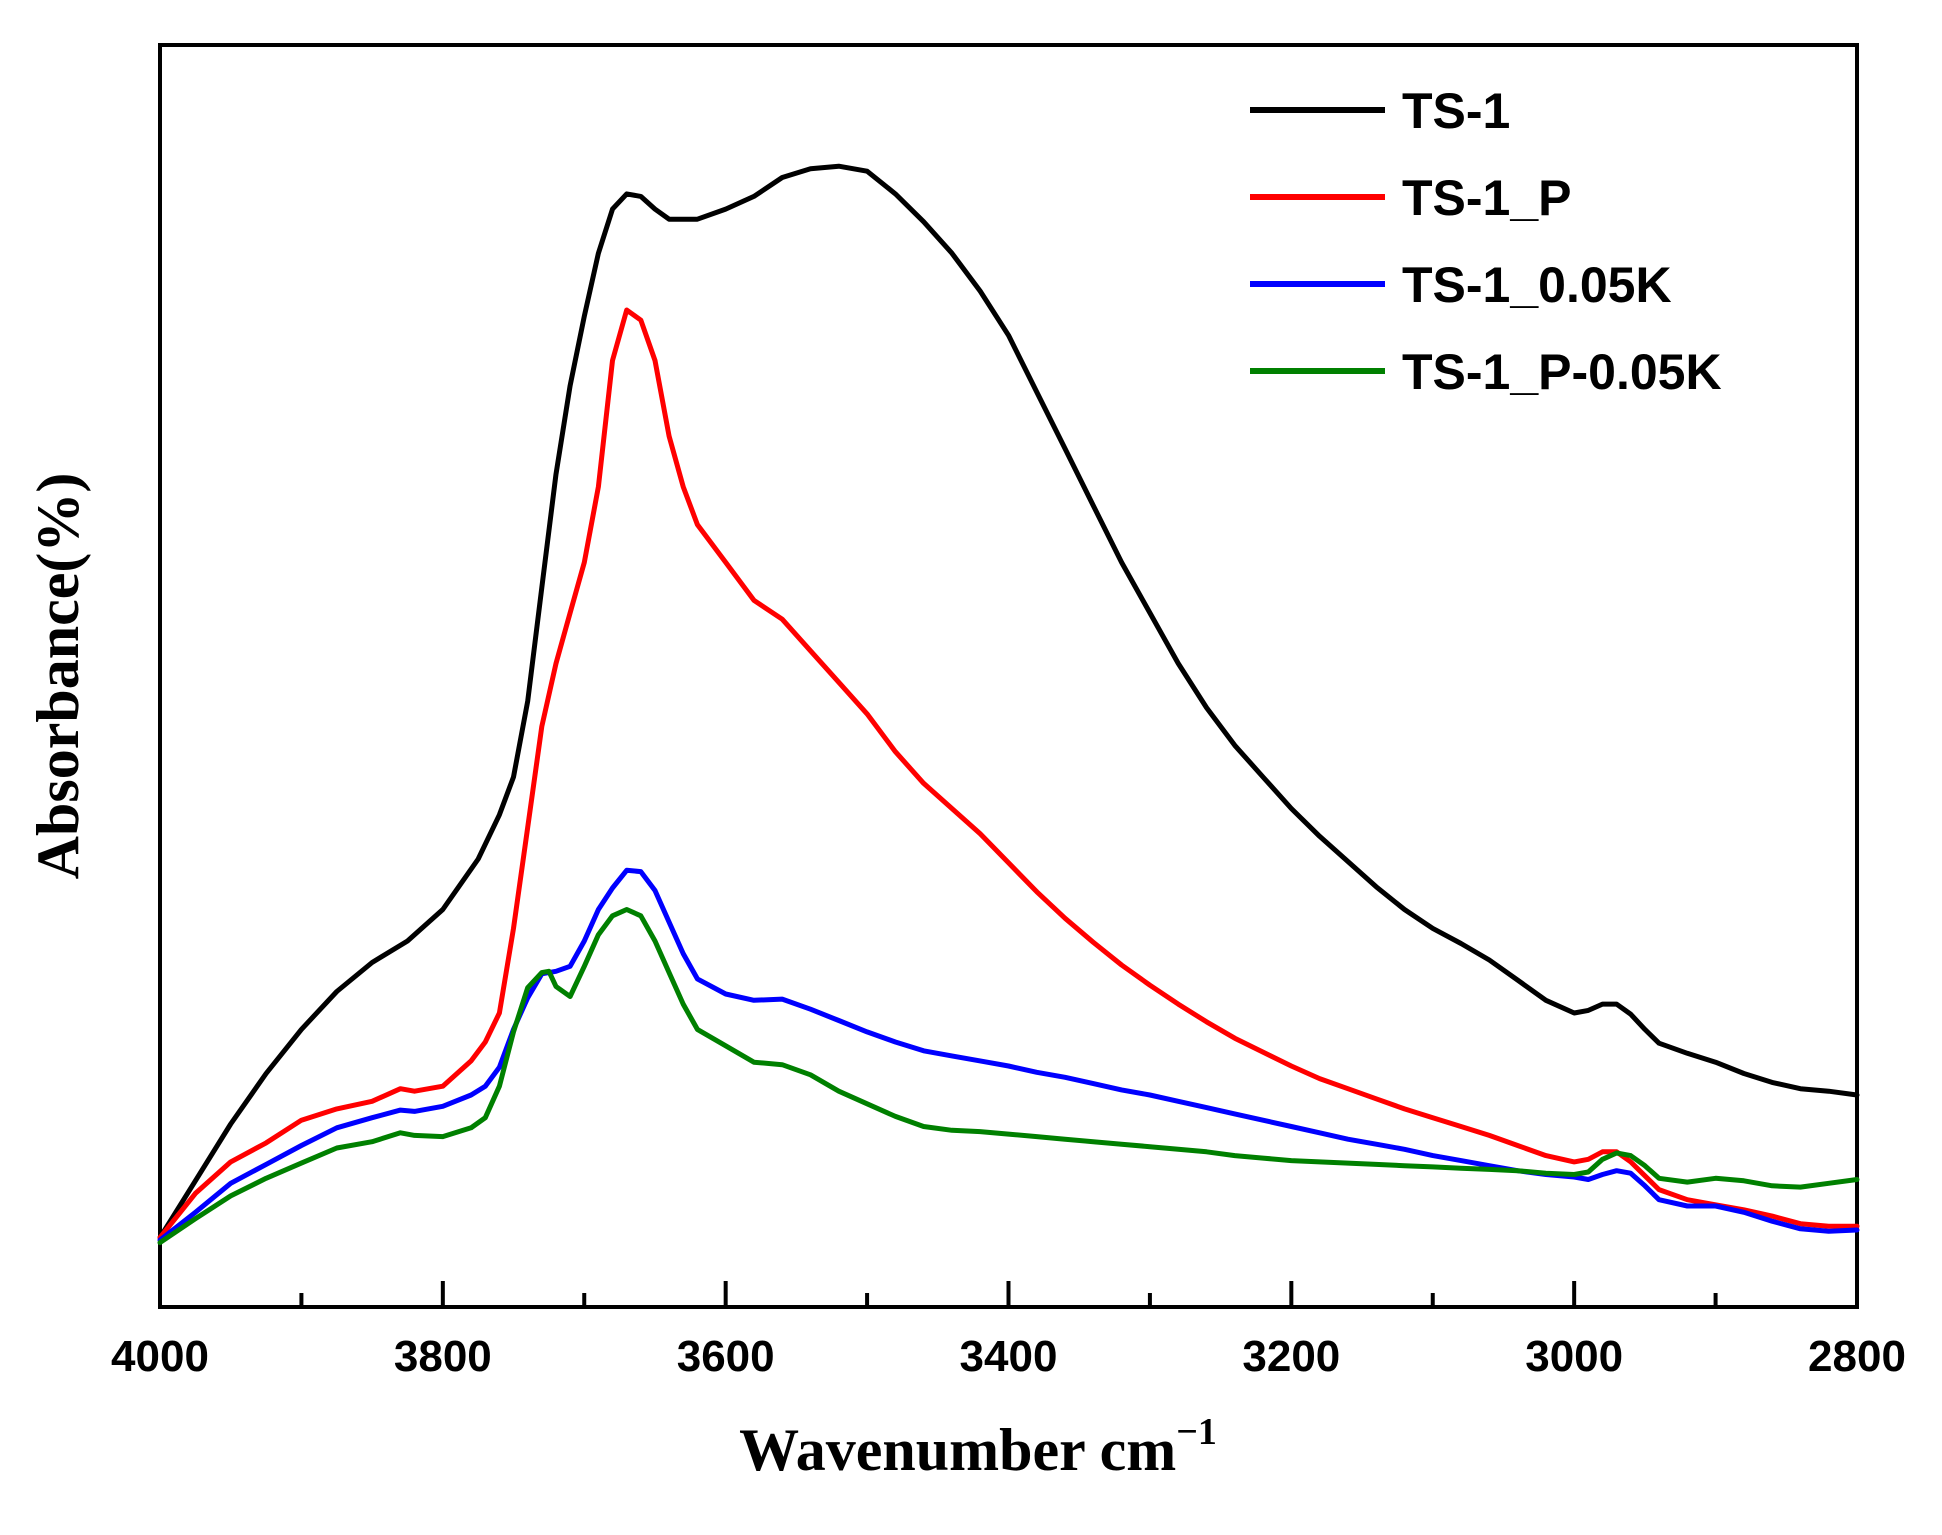 The width and height of the screenshot is (1942, 1535). What do you see at coordinates (1291, 1356) in the screenshot?
I see `x-tick-label: 3200` at bounding box center [1291, 1356].